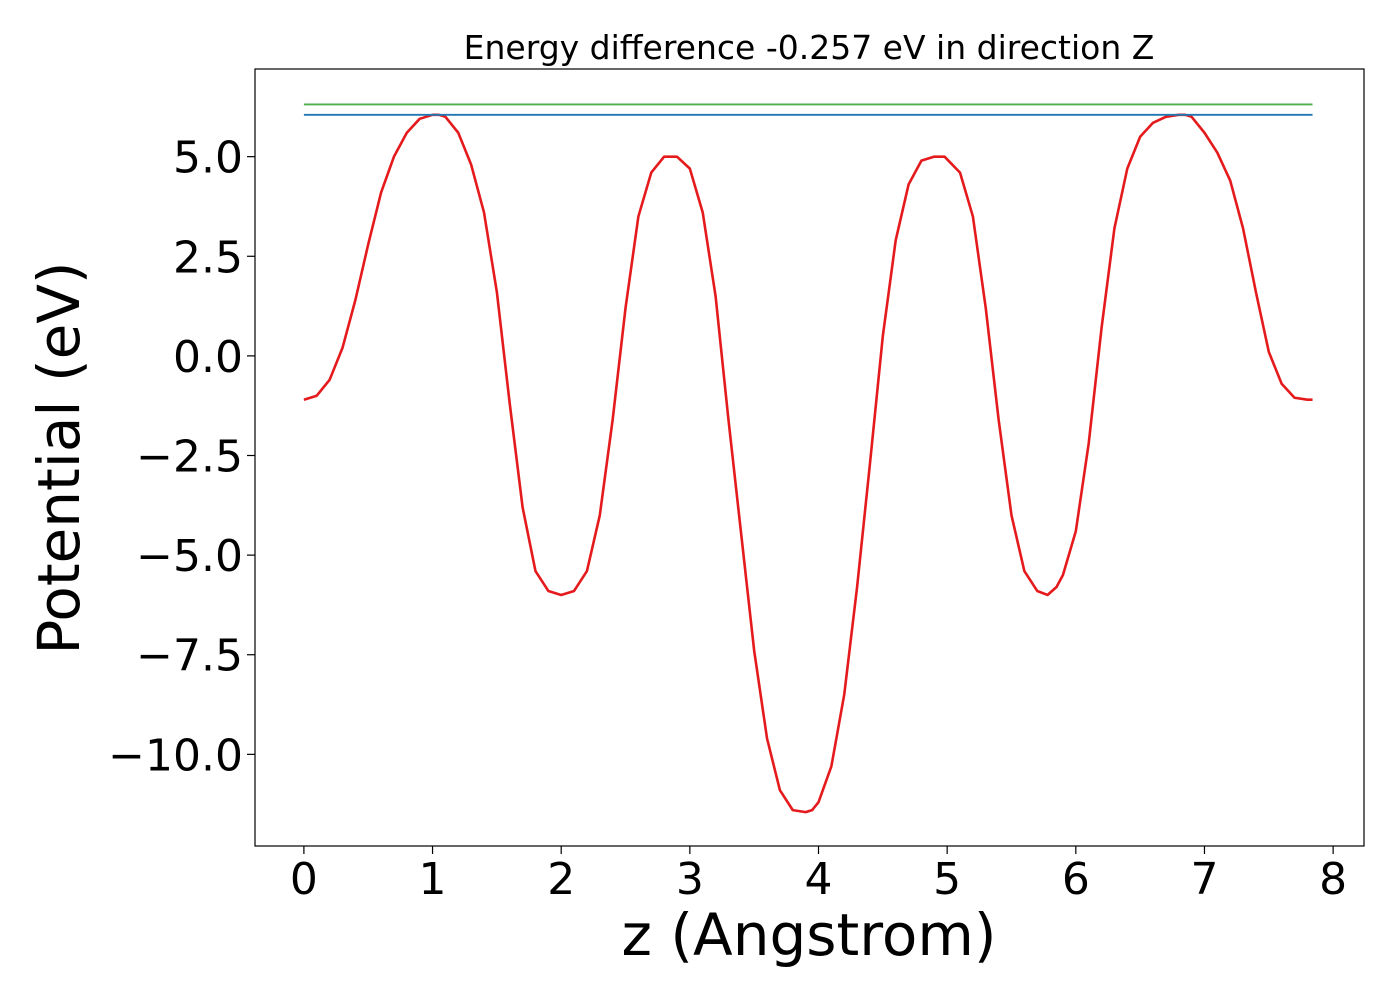 The image size is (1400, 1000). I want to click on y-tick-label: −7.5, so click(189, 656).